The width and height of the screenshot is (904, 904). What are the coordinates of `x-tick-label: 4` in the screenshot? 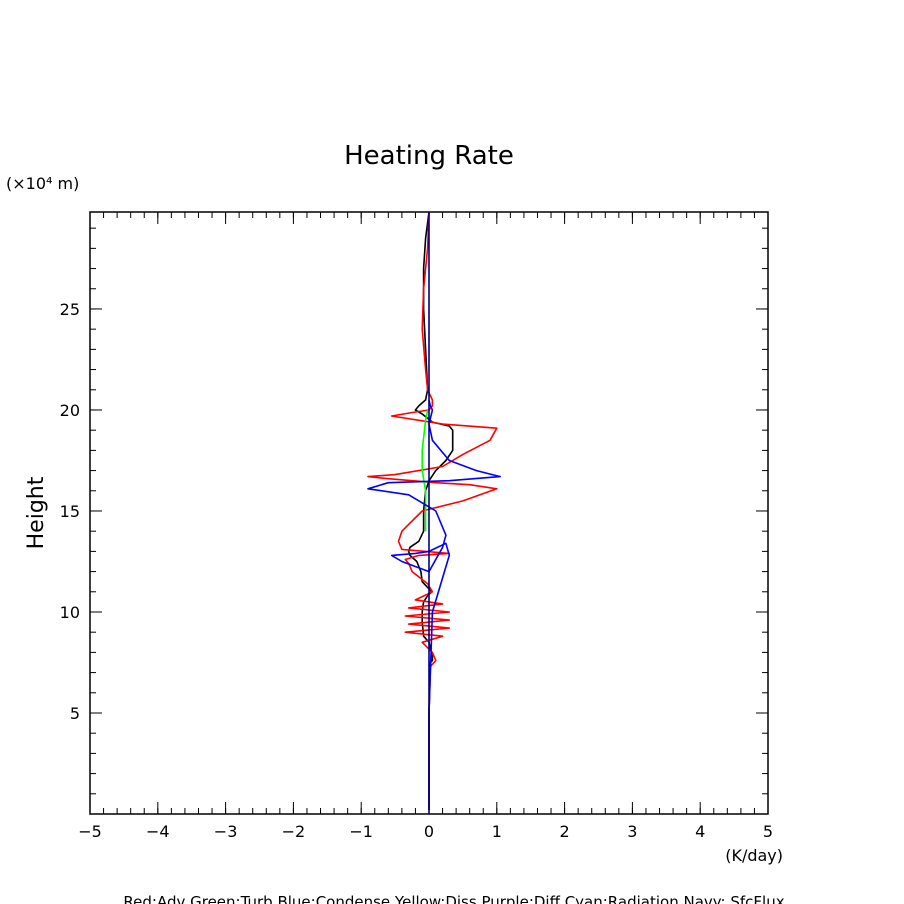 It's located at (700, 831).